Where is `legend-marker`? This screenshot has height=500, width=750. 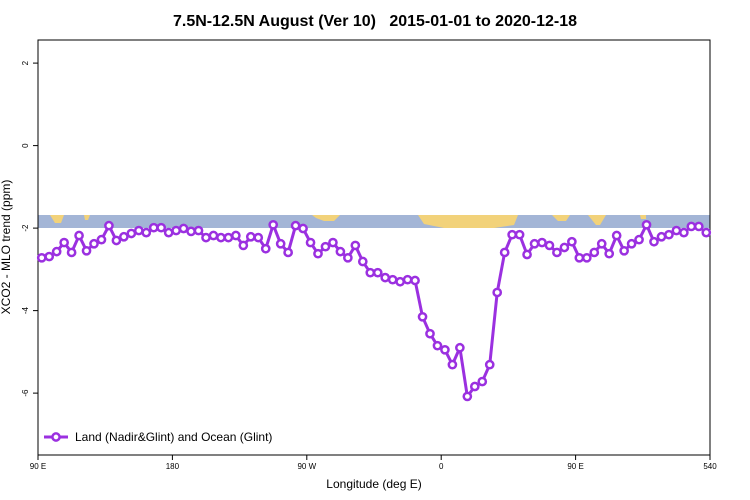
legend-marker is located at coordinates (56, 437).